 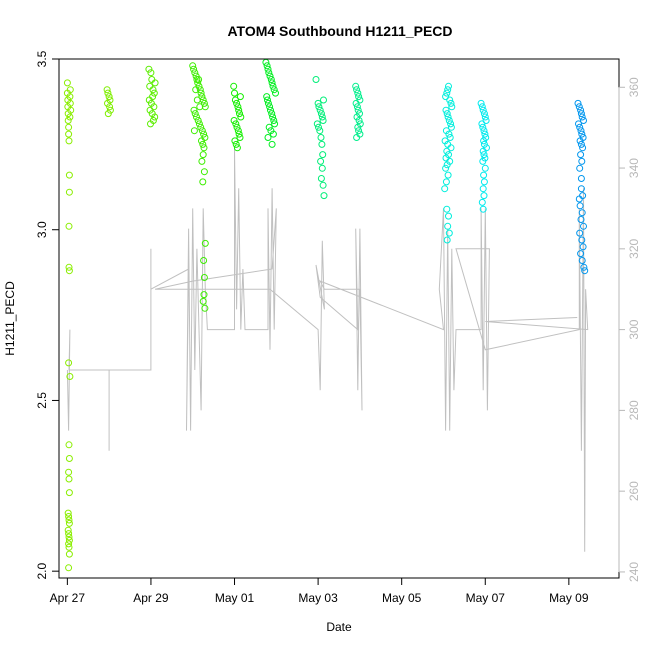 I want to click on x-tick-label: May 05, so click(x=402, y=598).